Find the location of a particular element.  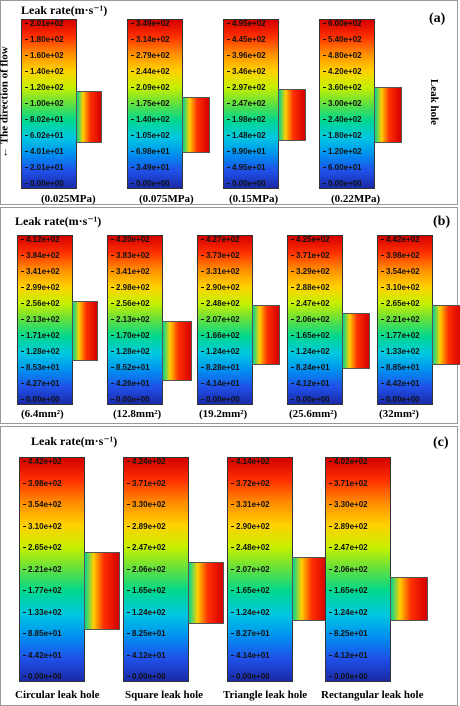

legend-tick-label: 8.52e+01 is located at coordinates (130, 368).